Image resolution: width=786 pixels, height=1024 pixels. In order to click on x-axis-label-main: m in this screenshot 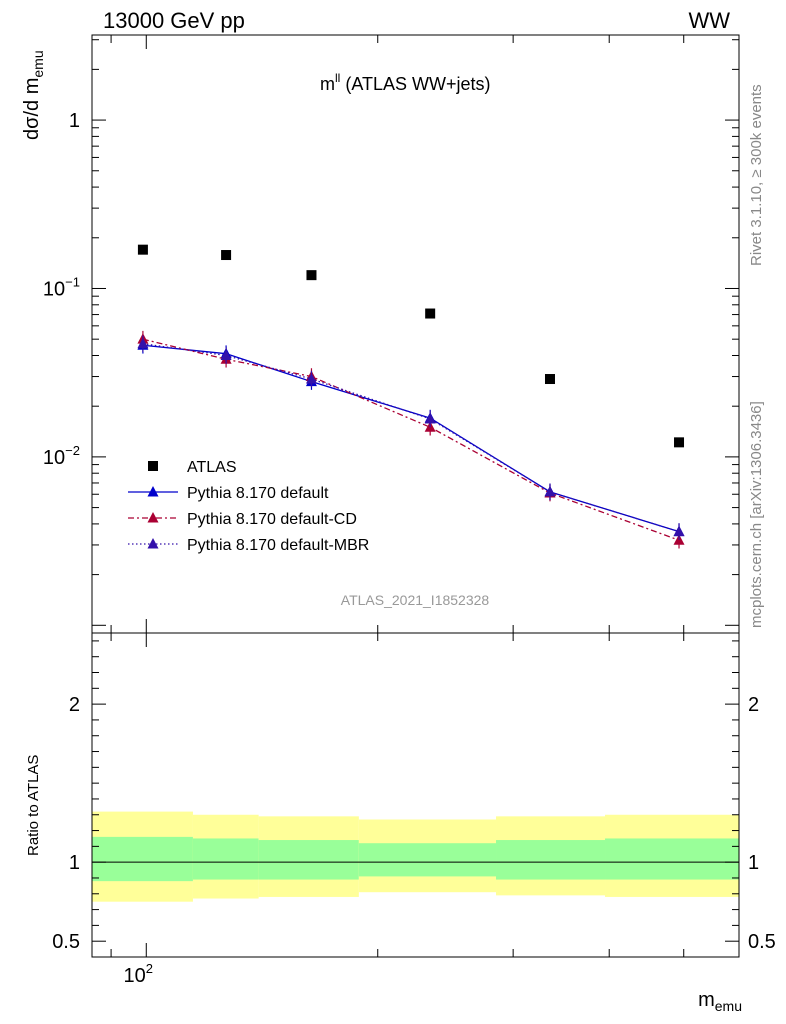, I will do `click(706, 1000)`.